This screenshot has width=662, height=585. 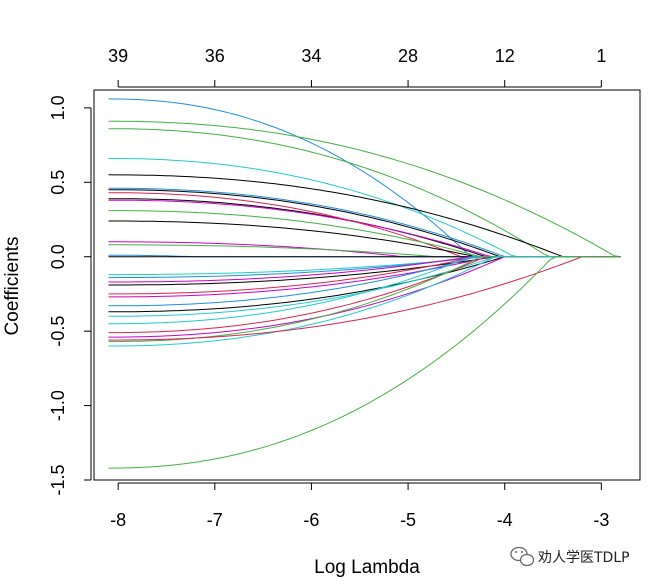 What do you see at coordinates (364, 216) in the screenshot?
I see `series-line-v5` at bounding box center [364, 216].